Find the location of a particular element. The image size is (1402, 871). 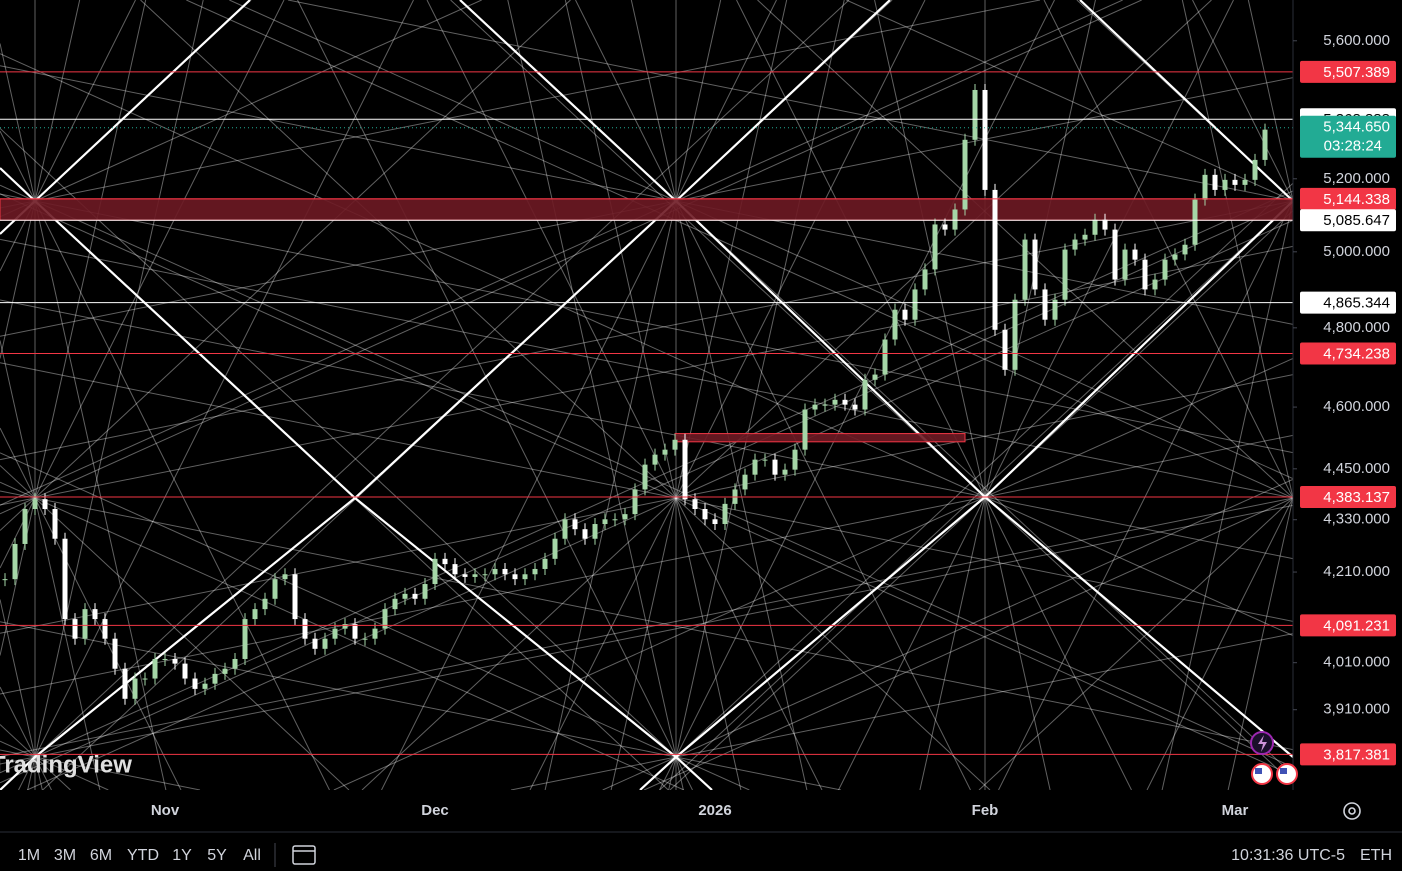

range-button: 1M is located at coordinates (29, 855).